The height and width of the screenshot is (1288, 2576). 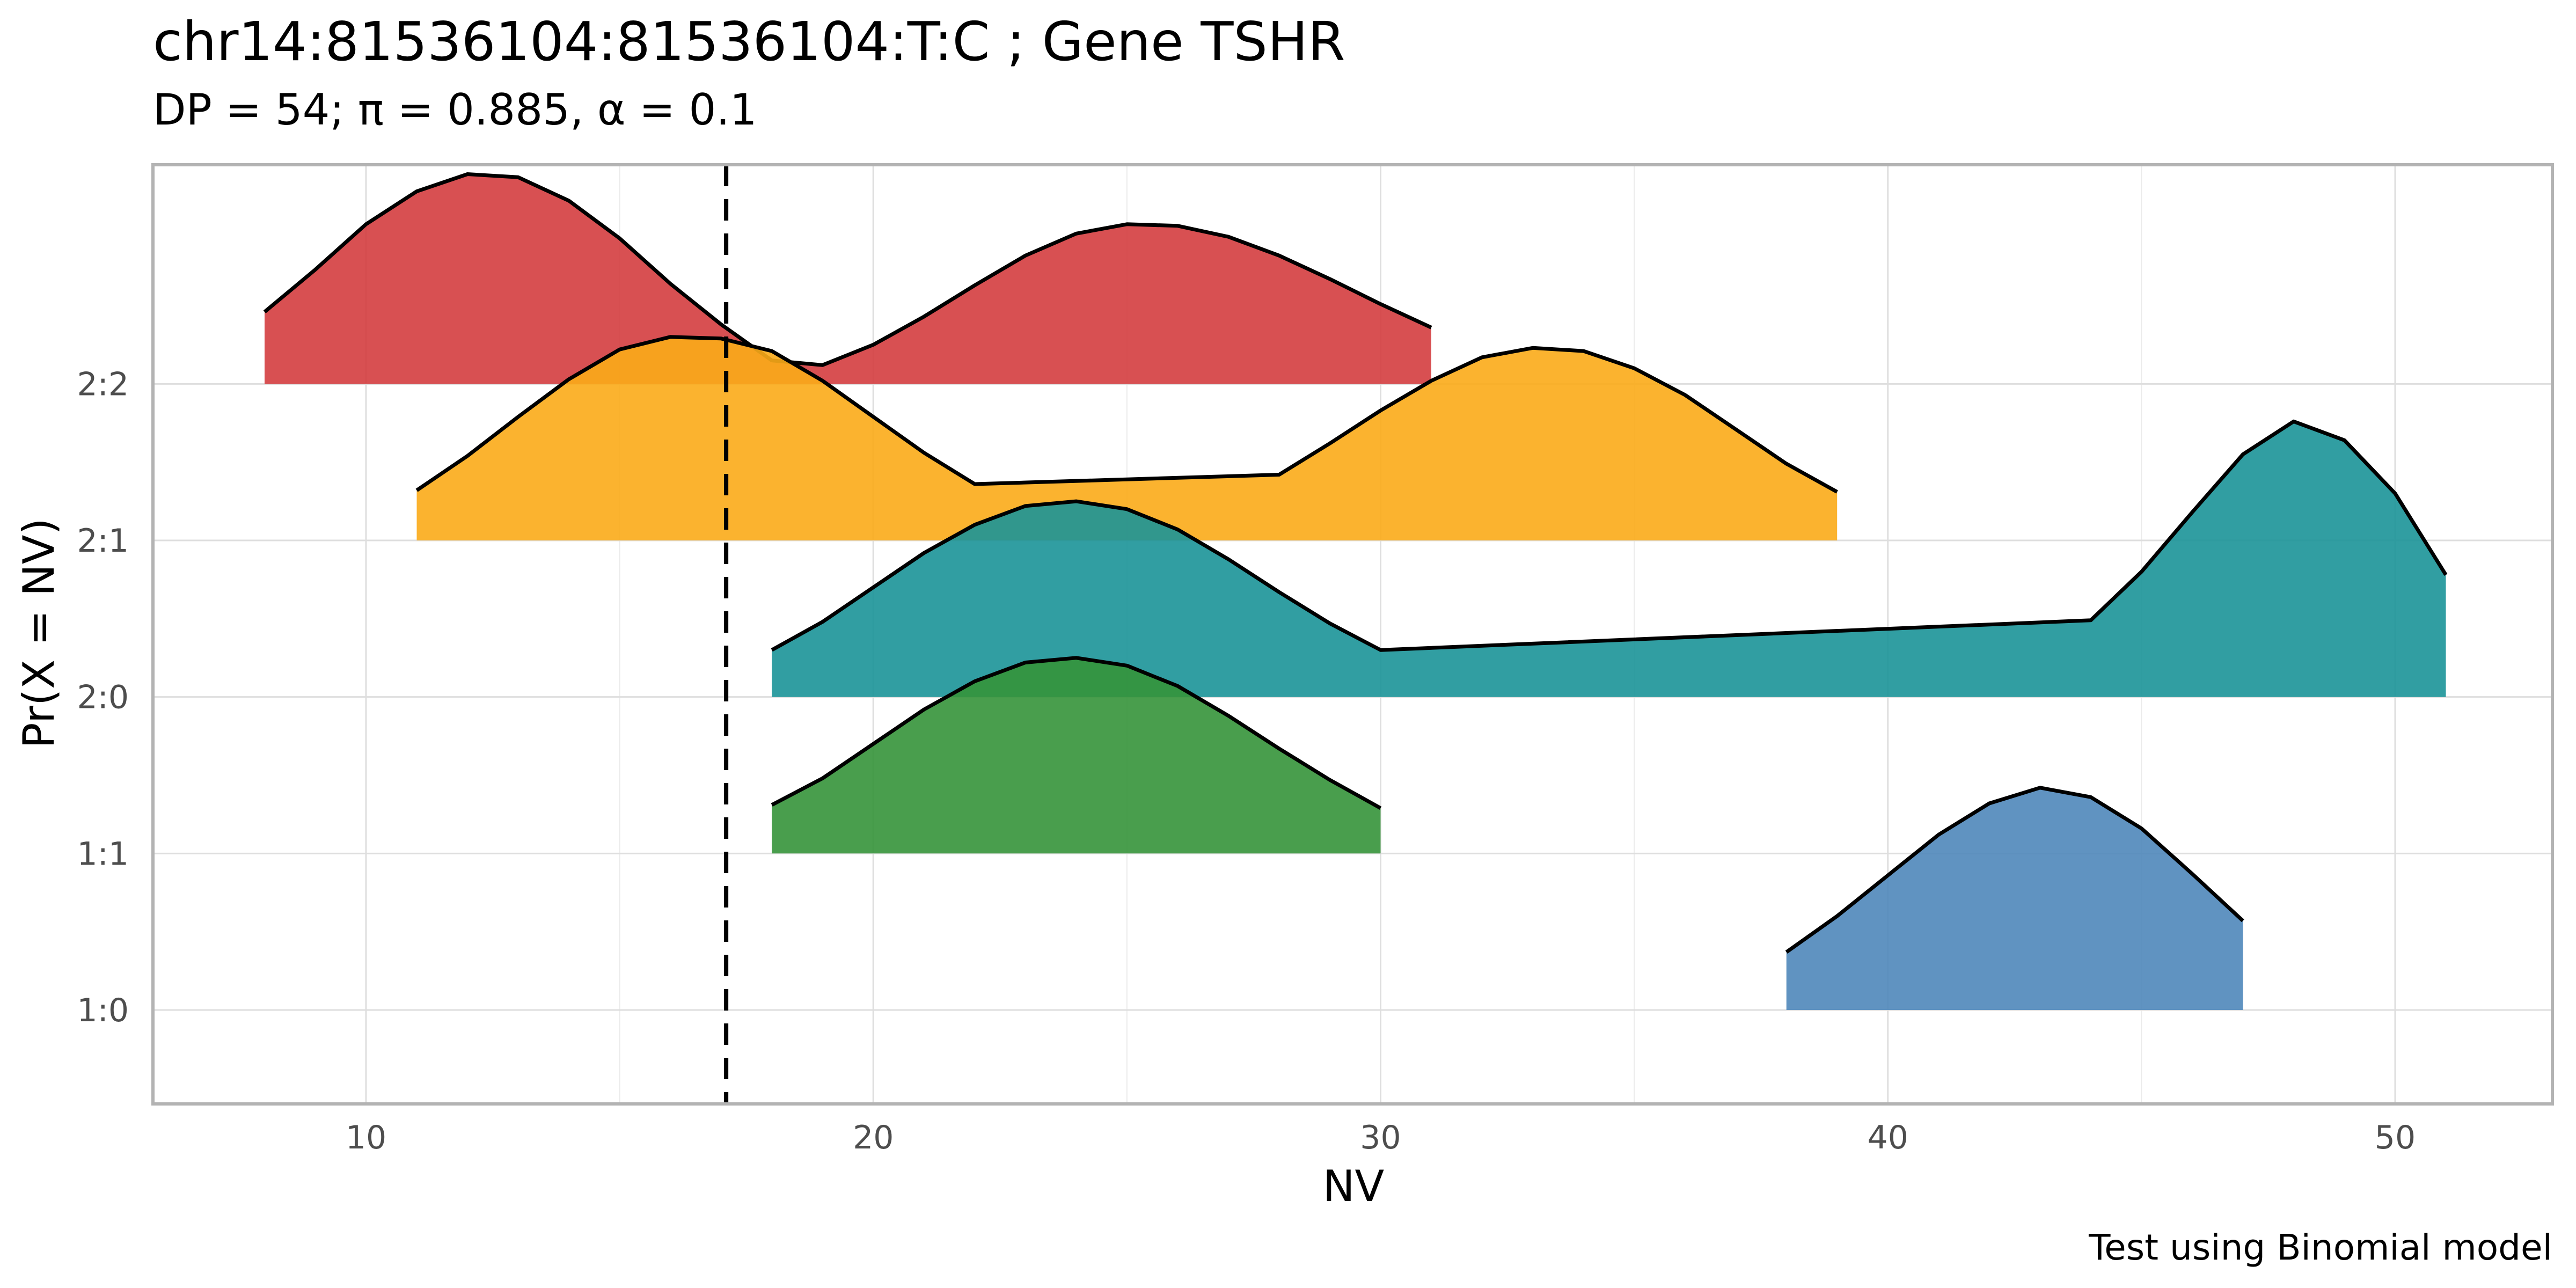 I want to click on x-tick-label: 30, so click(x=1380, y=1138).